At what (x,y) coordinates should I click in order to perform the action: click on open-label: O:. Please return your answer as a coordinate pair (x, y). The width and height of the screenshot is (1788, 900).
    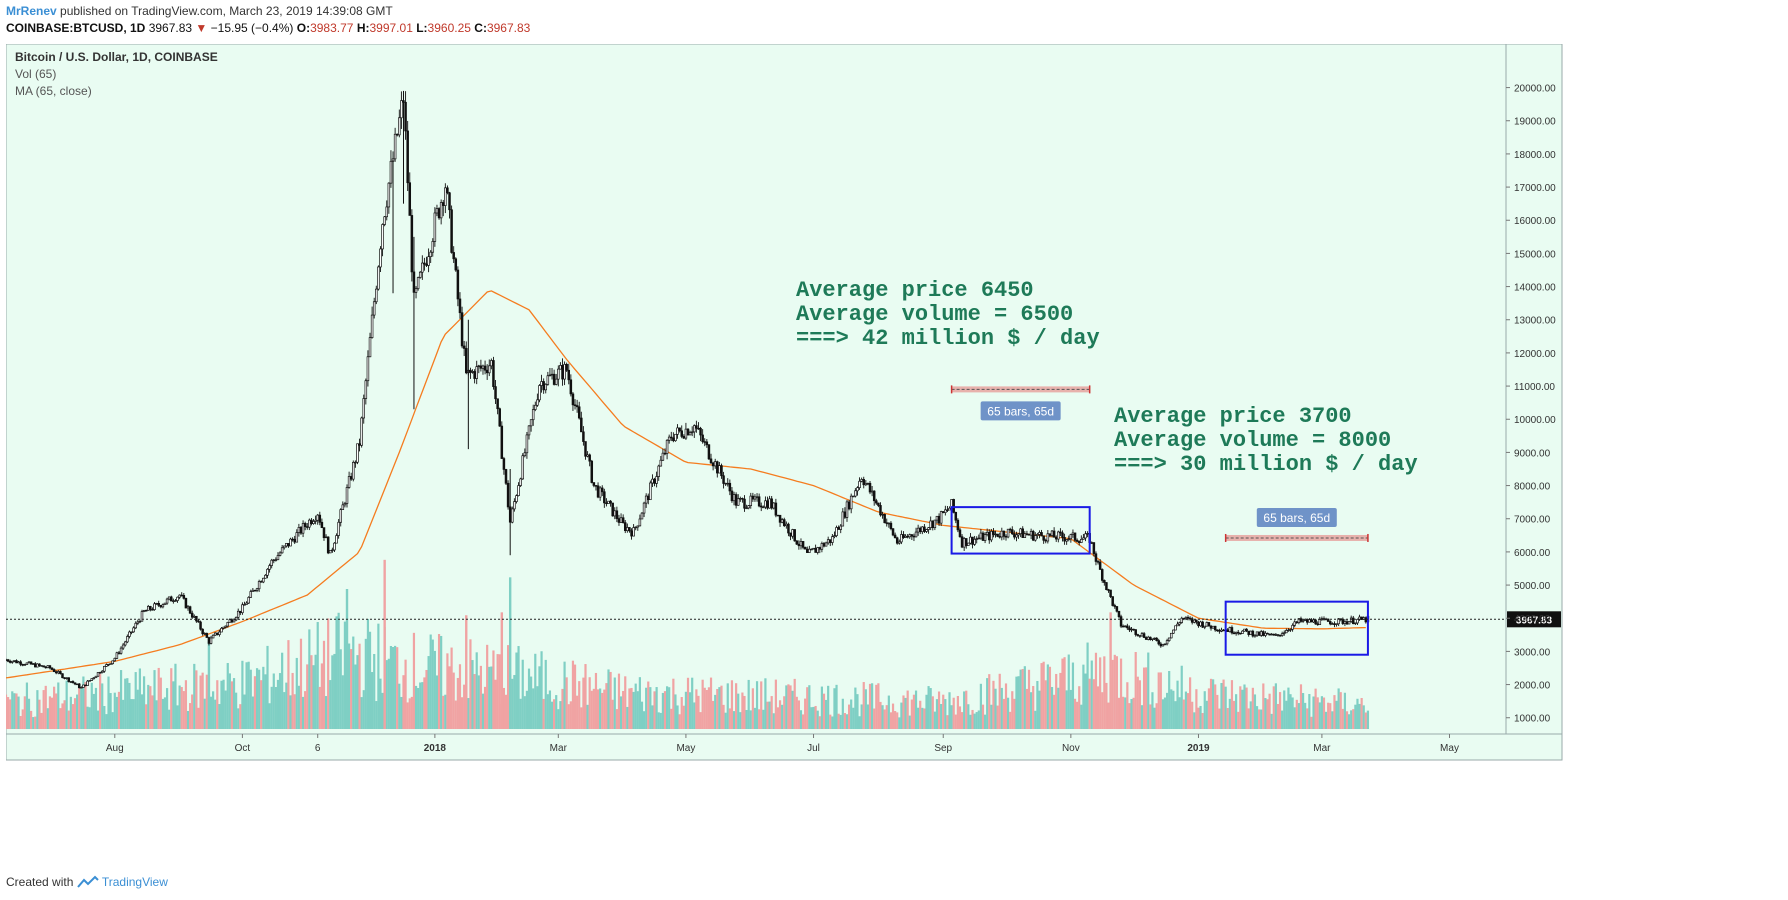
    Looking at the image, I should click on (303, 28).